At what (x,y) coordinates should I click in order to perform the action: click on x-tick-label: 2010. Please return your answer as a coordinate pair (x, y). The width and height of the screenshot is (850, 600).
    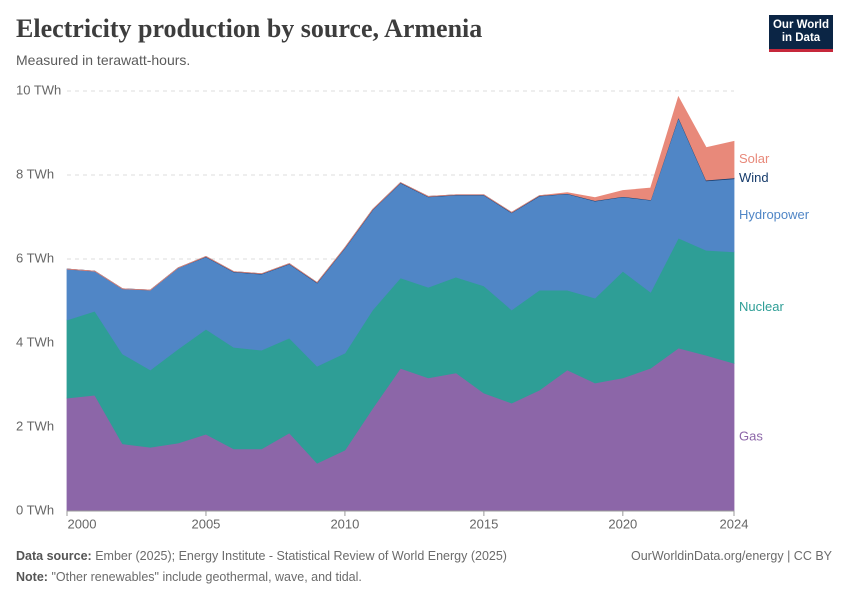
    Looking at the image, I should click on (344, 523).